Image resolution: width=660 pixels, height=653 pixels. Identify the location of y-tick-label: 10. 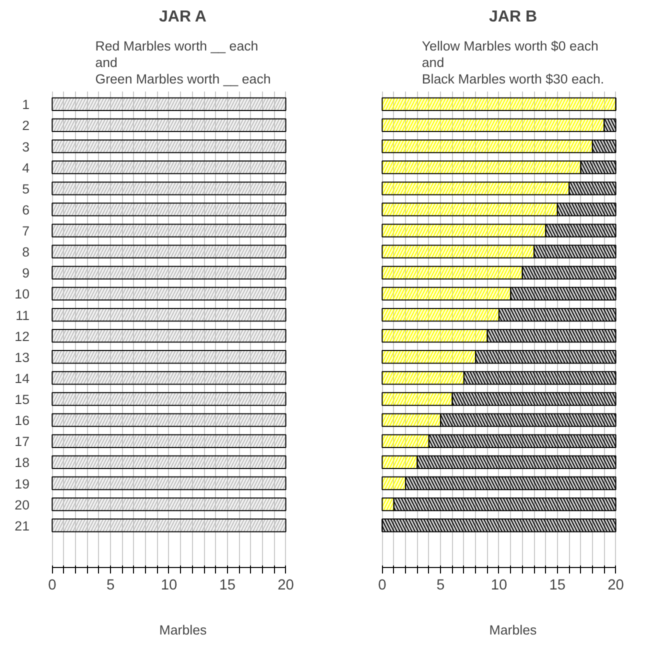
(22, 294).